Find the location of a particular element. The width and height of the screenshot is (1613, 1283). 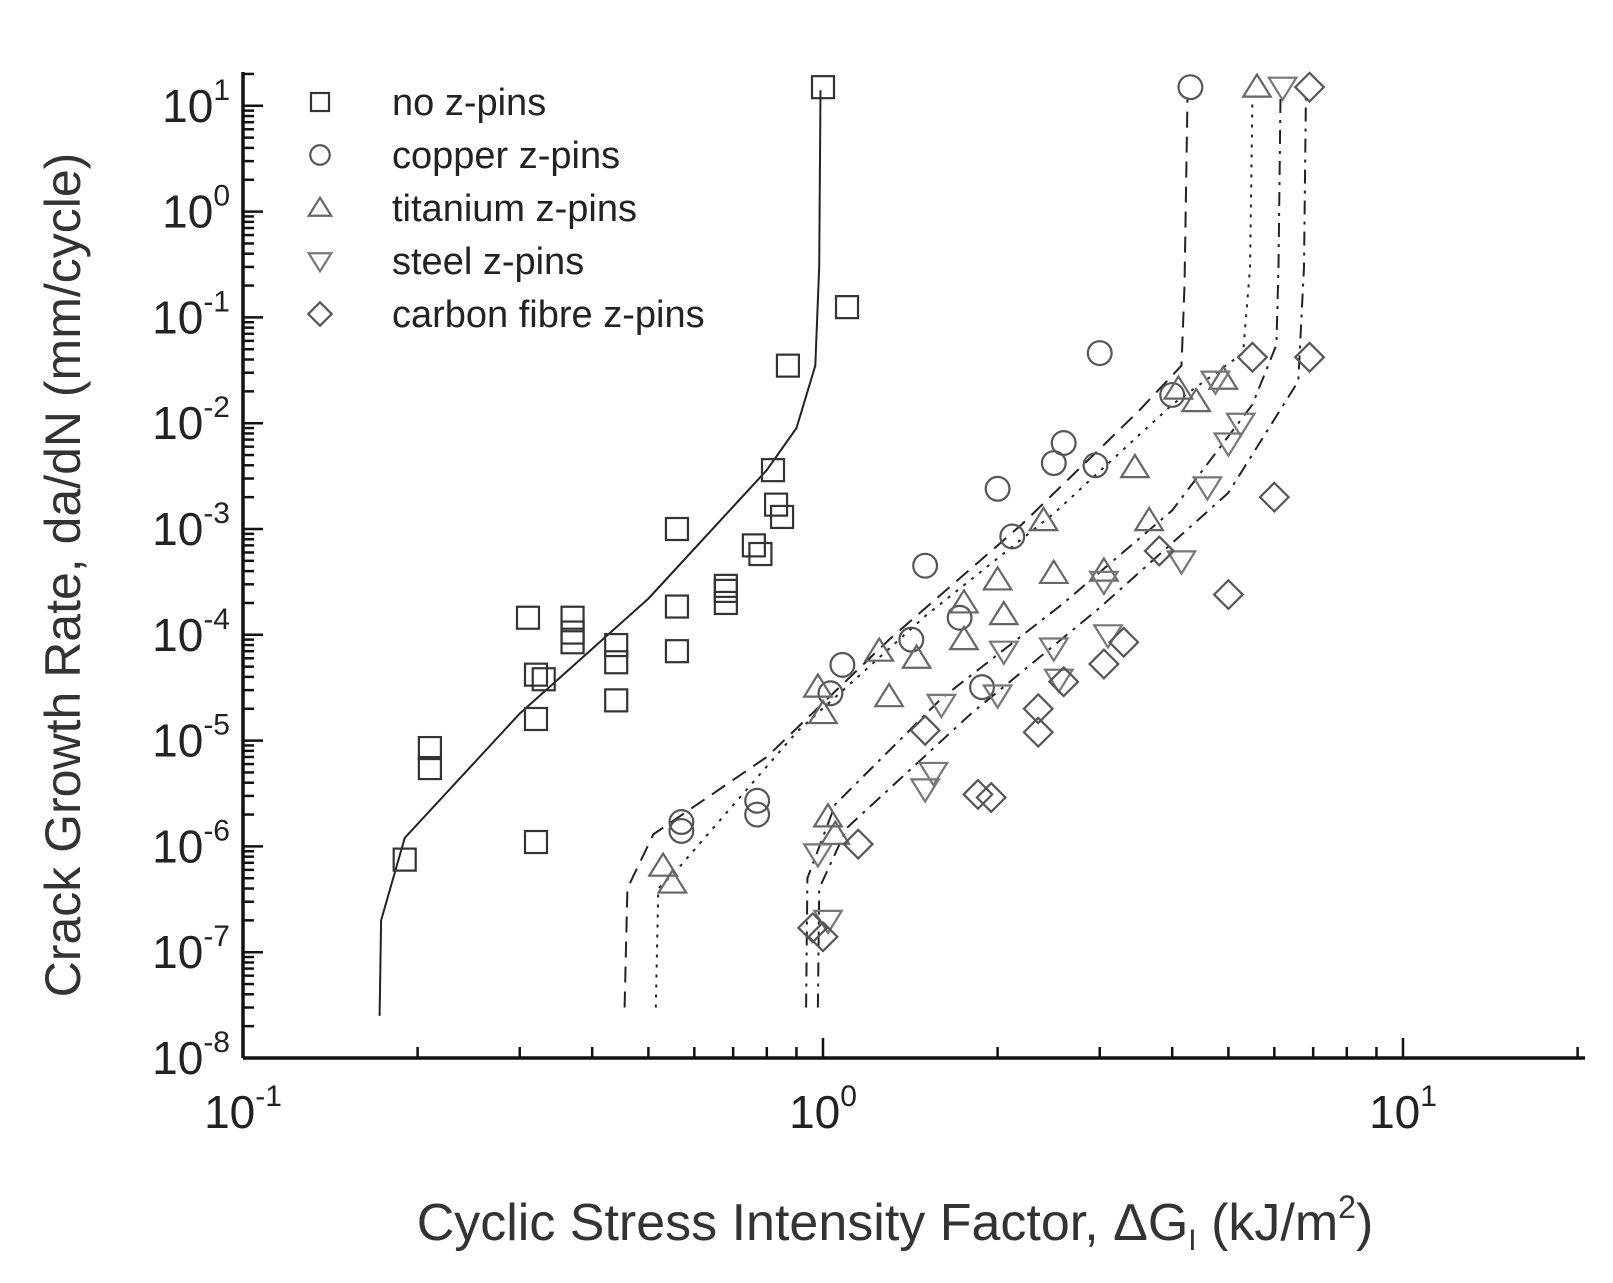

y-tick-label: 10⁻⁶ is located at coordinates (191, 843).